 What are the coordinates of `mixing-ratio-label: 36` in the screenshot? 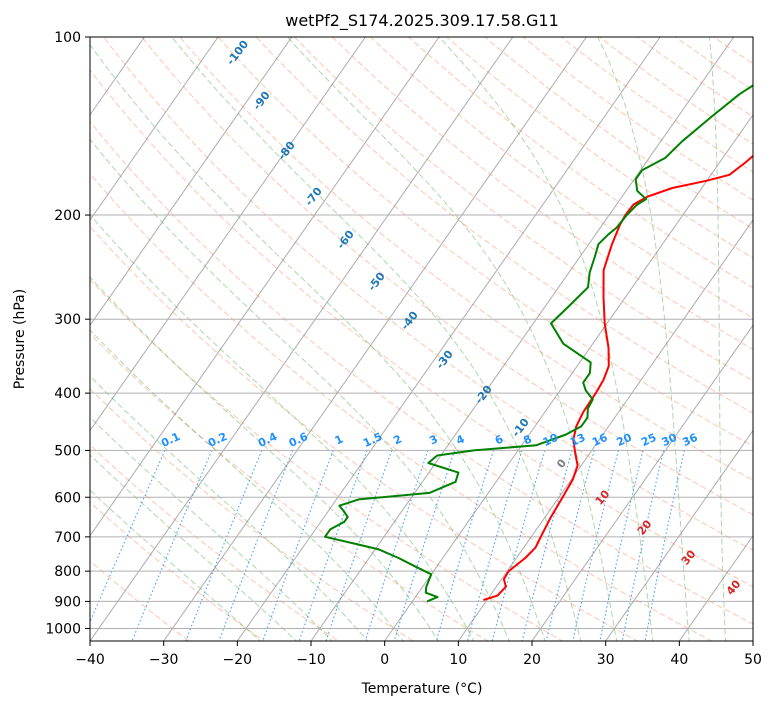 It's located at (690, 440).